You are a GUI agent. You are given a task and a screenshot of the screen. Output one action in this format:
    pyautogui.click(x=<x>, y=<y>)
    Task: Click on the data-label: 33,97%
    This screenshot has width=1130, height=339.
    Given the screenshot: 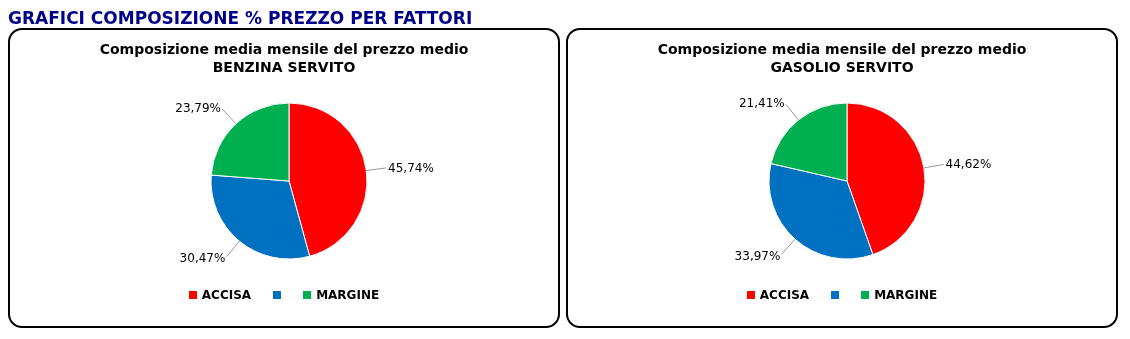 What is the action you would take?
    pyautogui.click(x=757, y=255)
    